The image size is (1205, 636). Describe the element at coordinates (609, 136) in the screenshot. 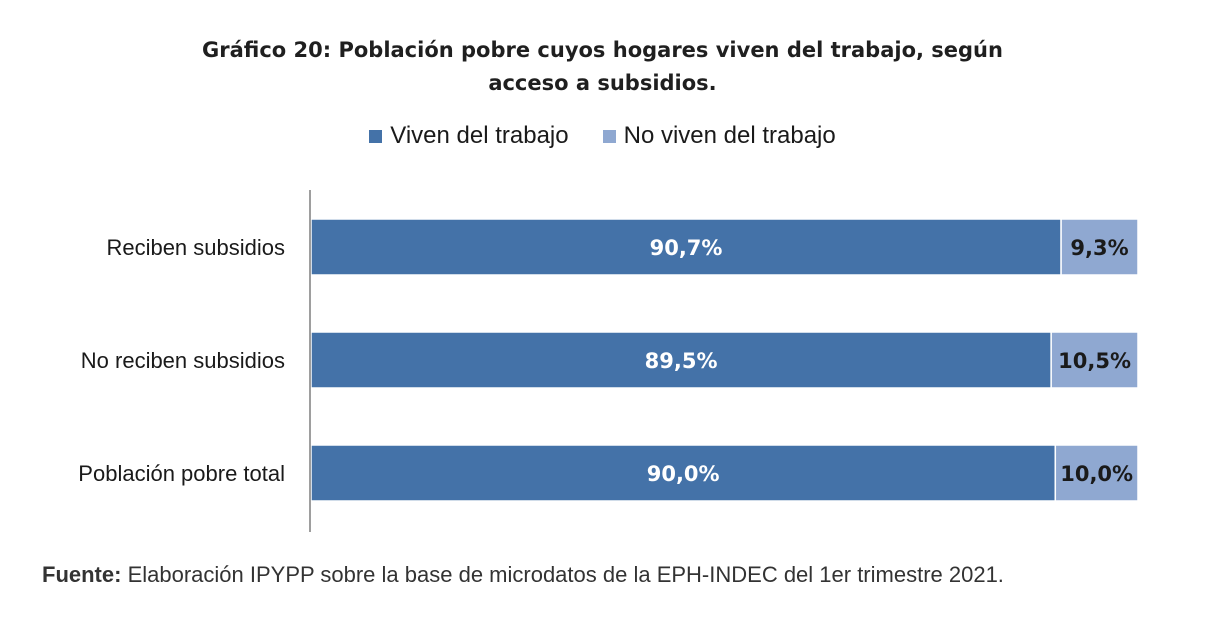

I see `legend-swatch-no-viven` at that location.